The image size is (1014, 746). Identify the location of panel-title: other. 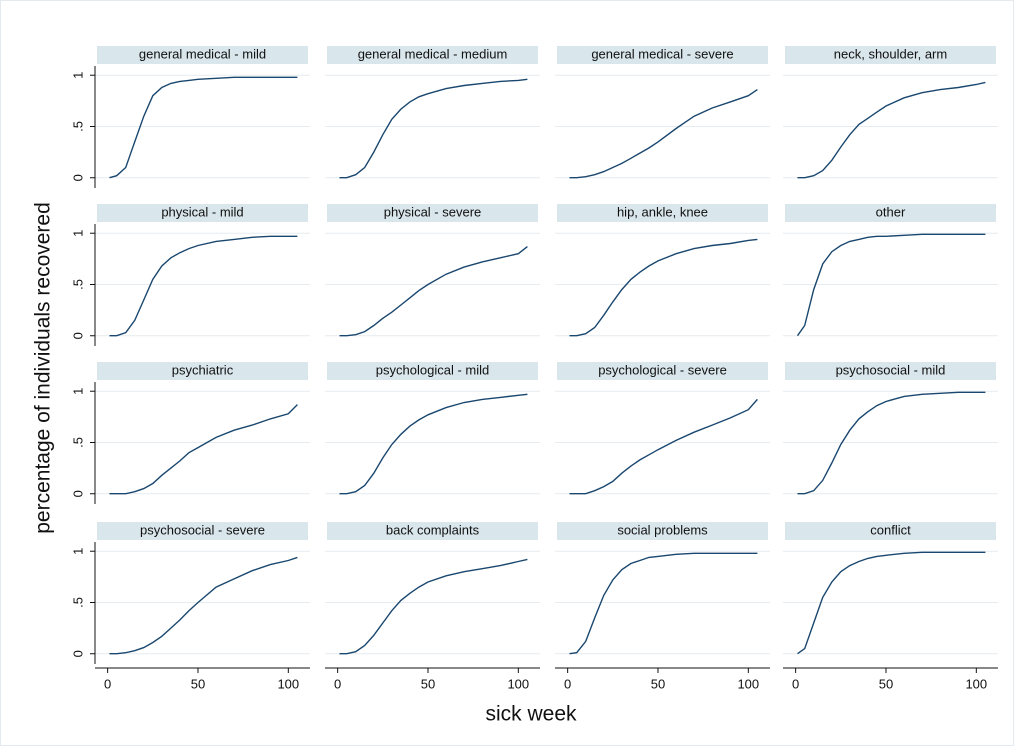
(891, 211).